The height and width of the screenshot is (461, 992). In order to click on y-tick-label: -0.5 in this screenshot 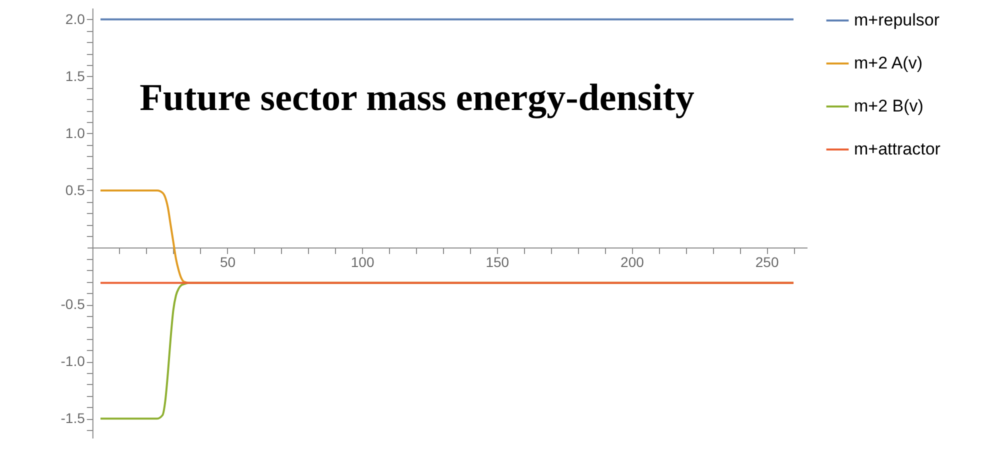, I will do `click(73, 304)`.